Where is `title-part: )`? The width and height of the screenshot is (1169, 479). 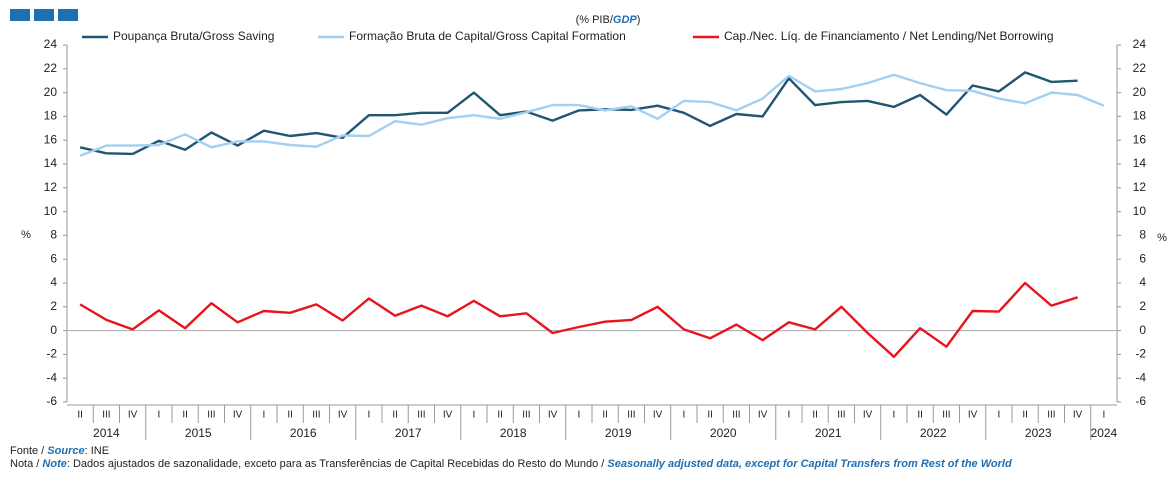 title-part: ) is located at coordinates (639, 20).